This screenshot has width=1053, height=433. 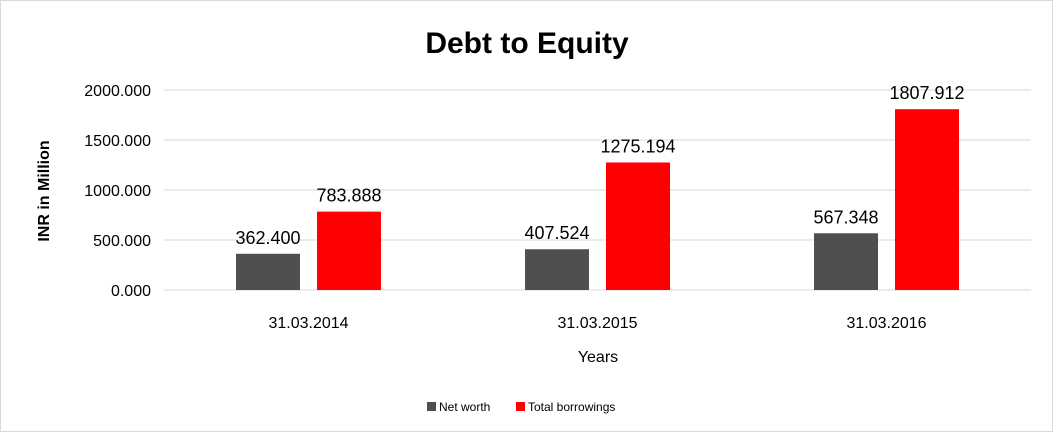 What do you see at coordinates (845, 217) in the screenshot?
I see `data-label: 567.348` at bounding box center [845, 217].